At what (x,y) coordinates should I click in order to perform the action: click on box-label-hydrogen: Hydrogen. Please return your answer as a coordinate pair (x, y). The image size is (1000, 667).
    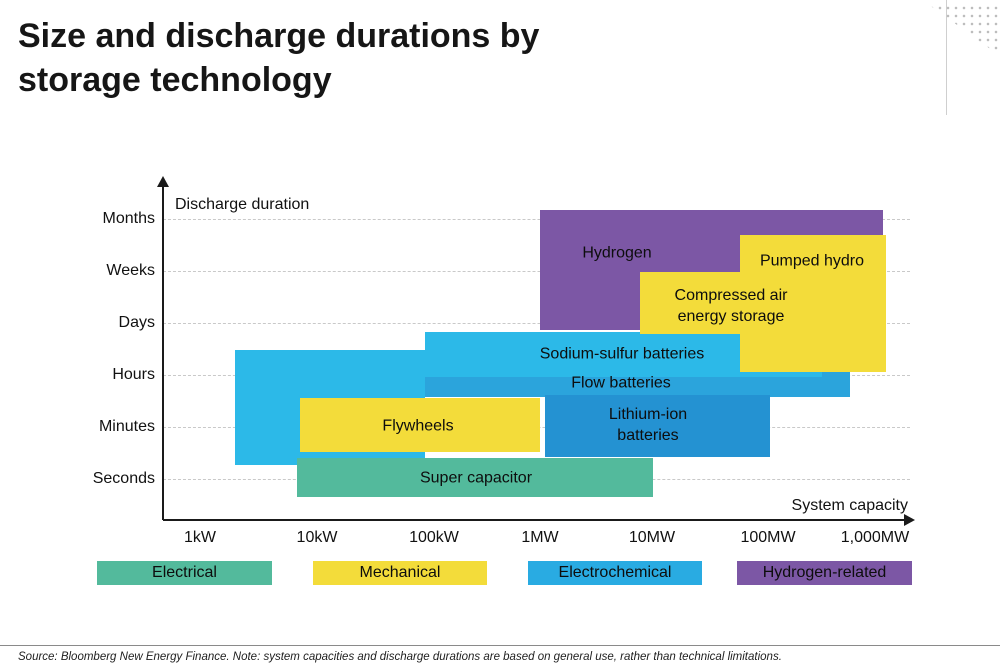
    Looking at the image, I should click on (617, 253).